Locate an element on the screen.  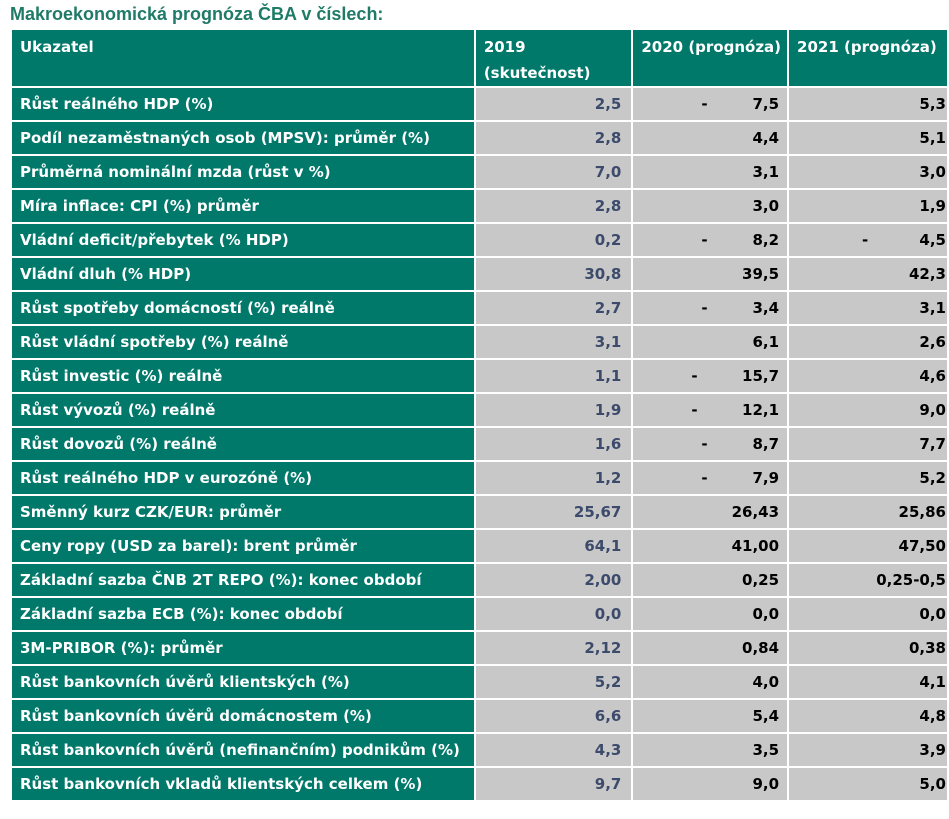
value-2020: 0,84 is located at coordinates (710, 648).